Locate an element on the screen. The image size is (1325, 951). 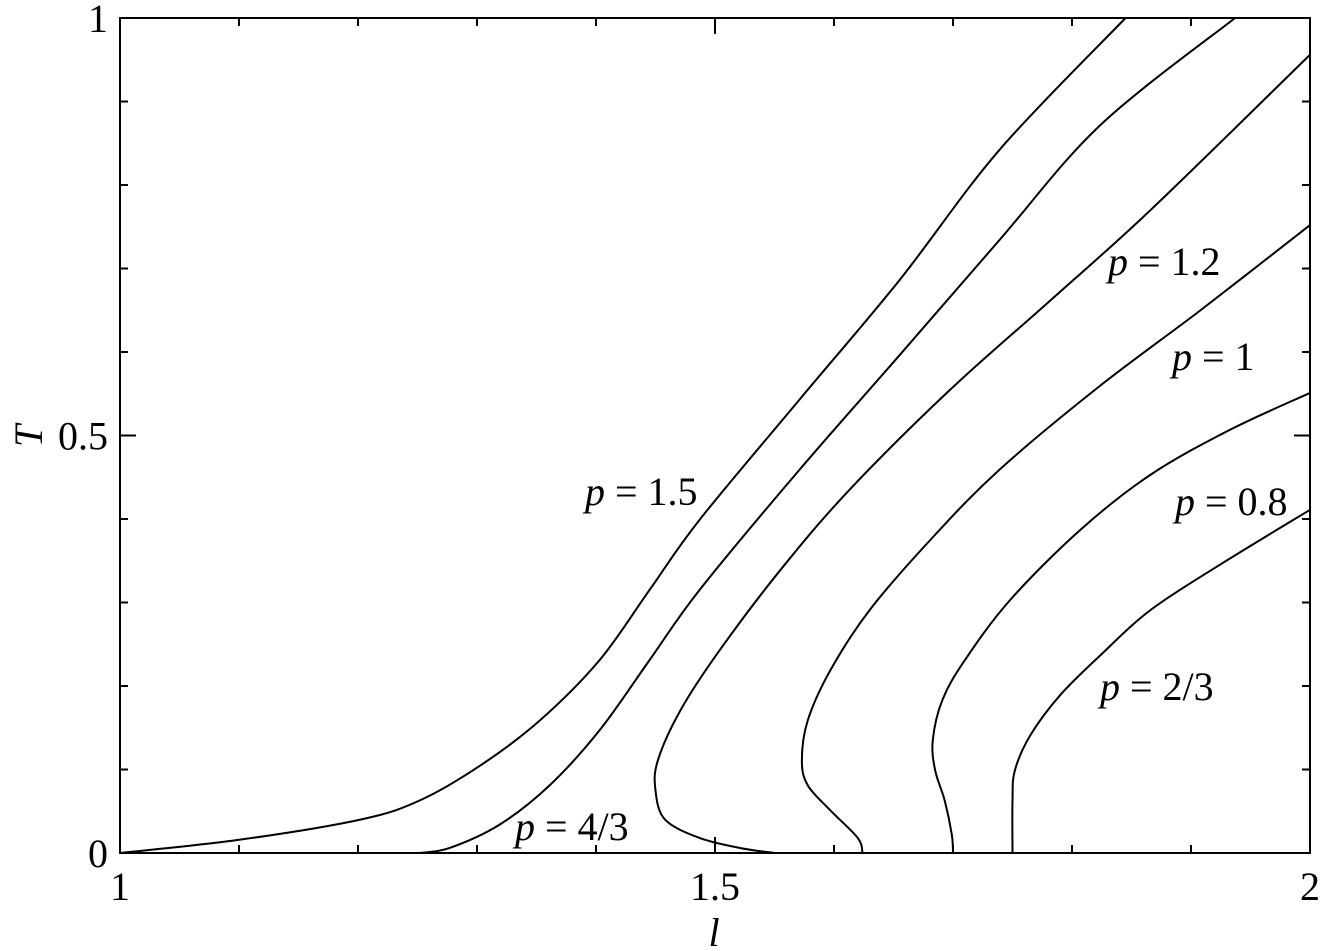
y-tick-label: 0.5 is located at coordinates (83, 436).